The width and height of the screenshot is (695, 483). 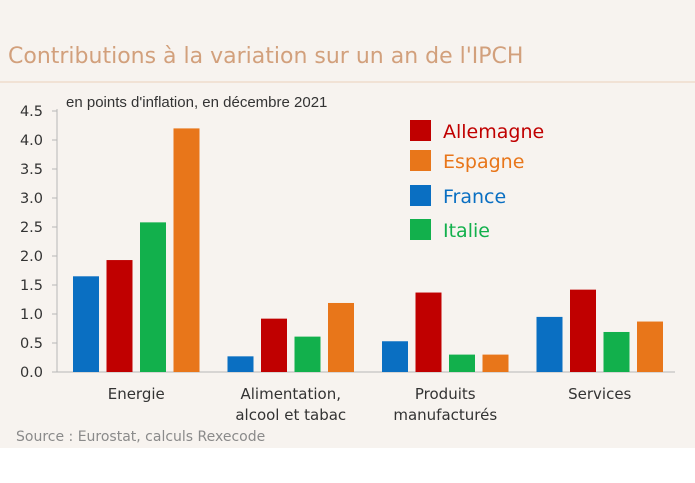 What do you see at coordinates (445, 394) in the screenshot?
I see `category-label: Produits` at bounding box center [445, 394].